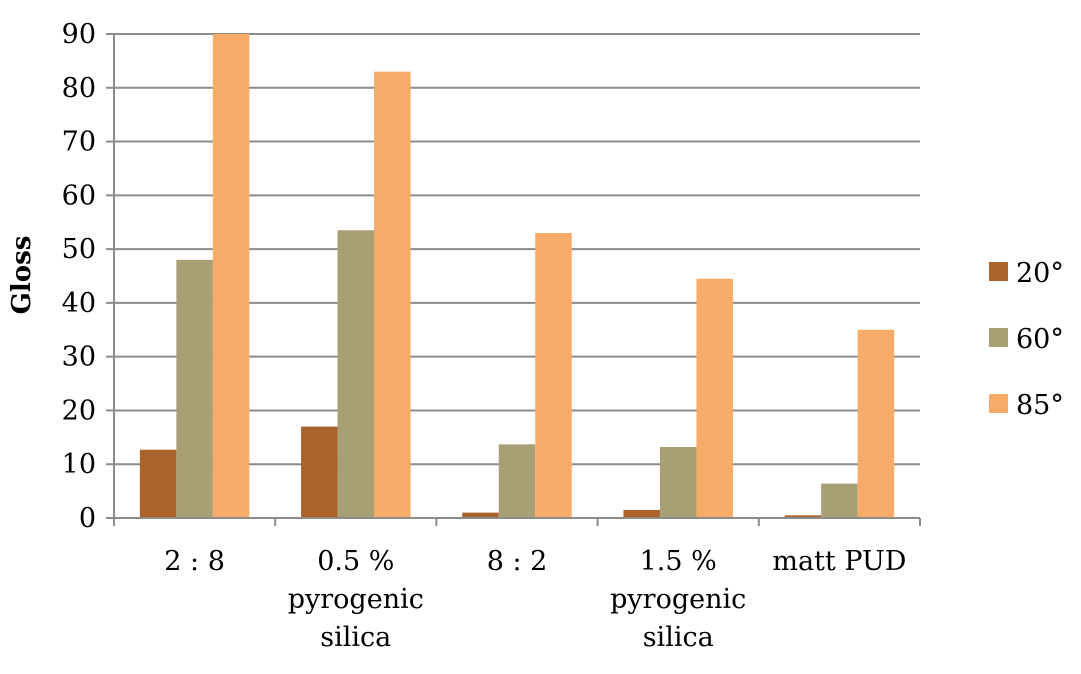 This screenshot has width=1081, height=674. What do you see at coordinates (79, 276) in the screenshot?
I see `y-tick-labels: 0 10 20 30 40 50 60 70 80 90` at bounding box center [79, 276].